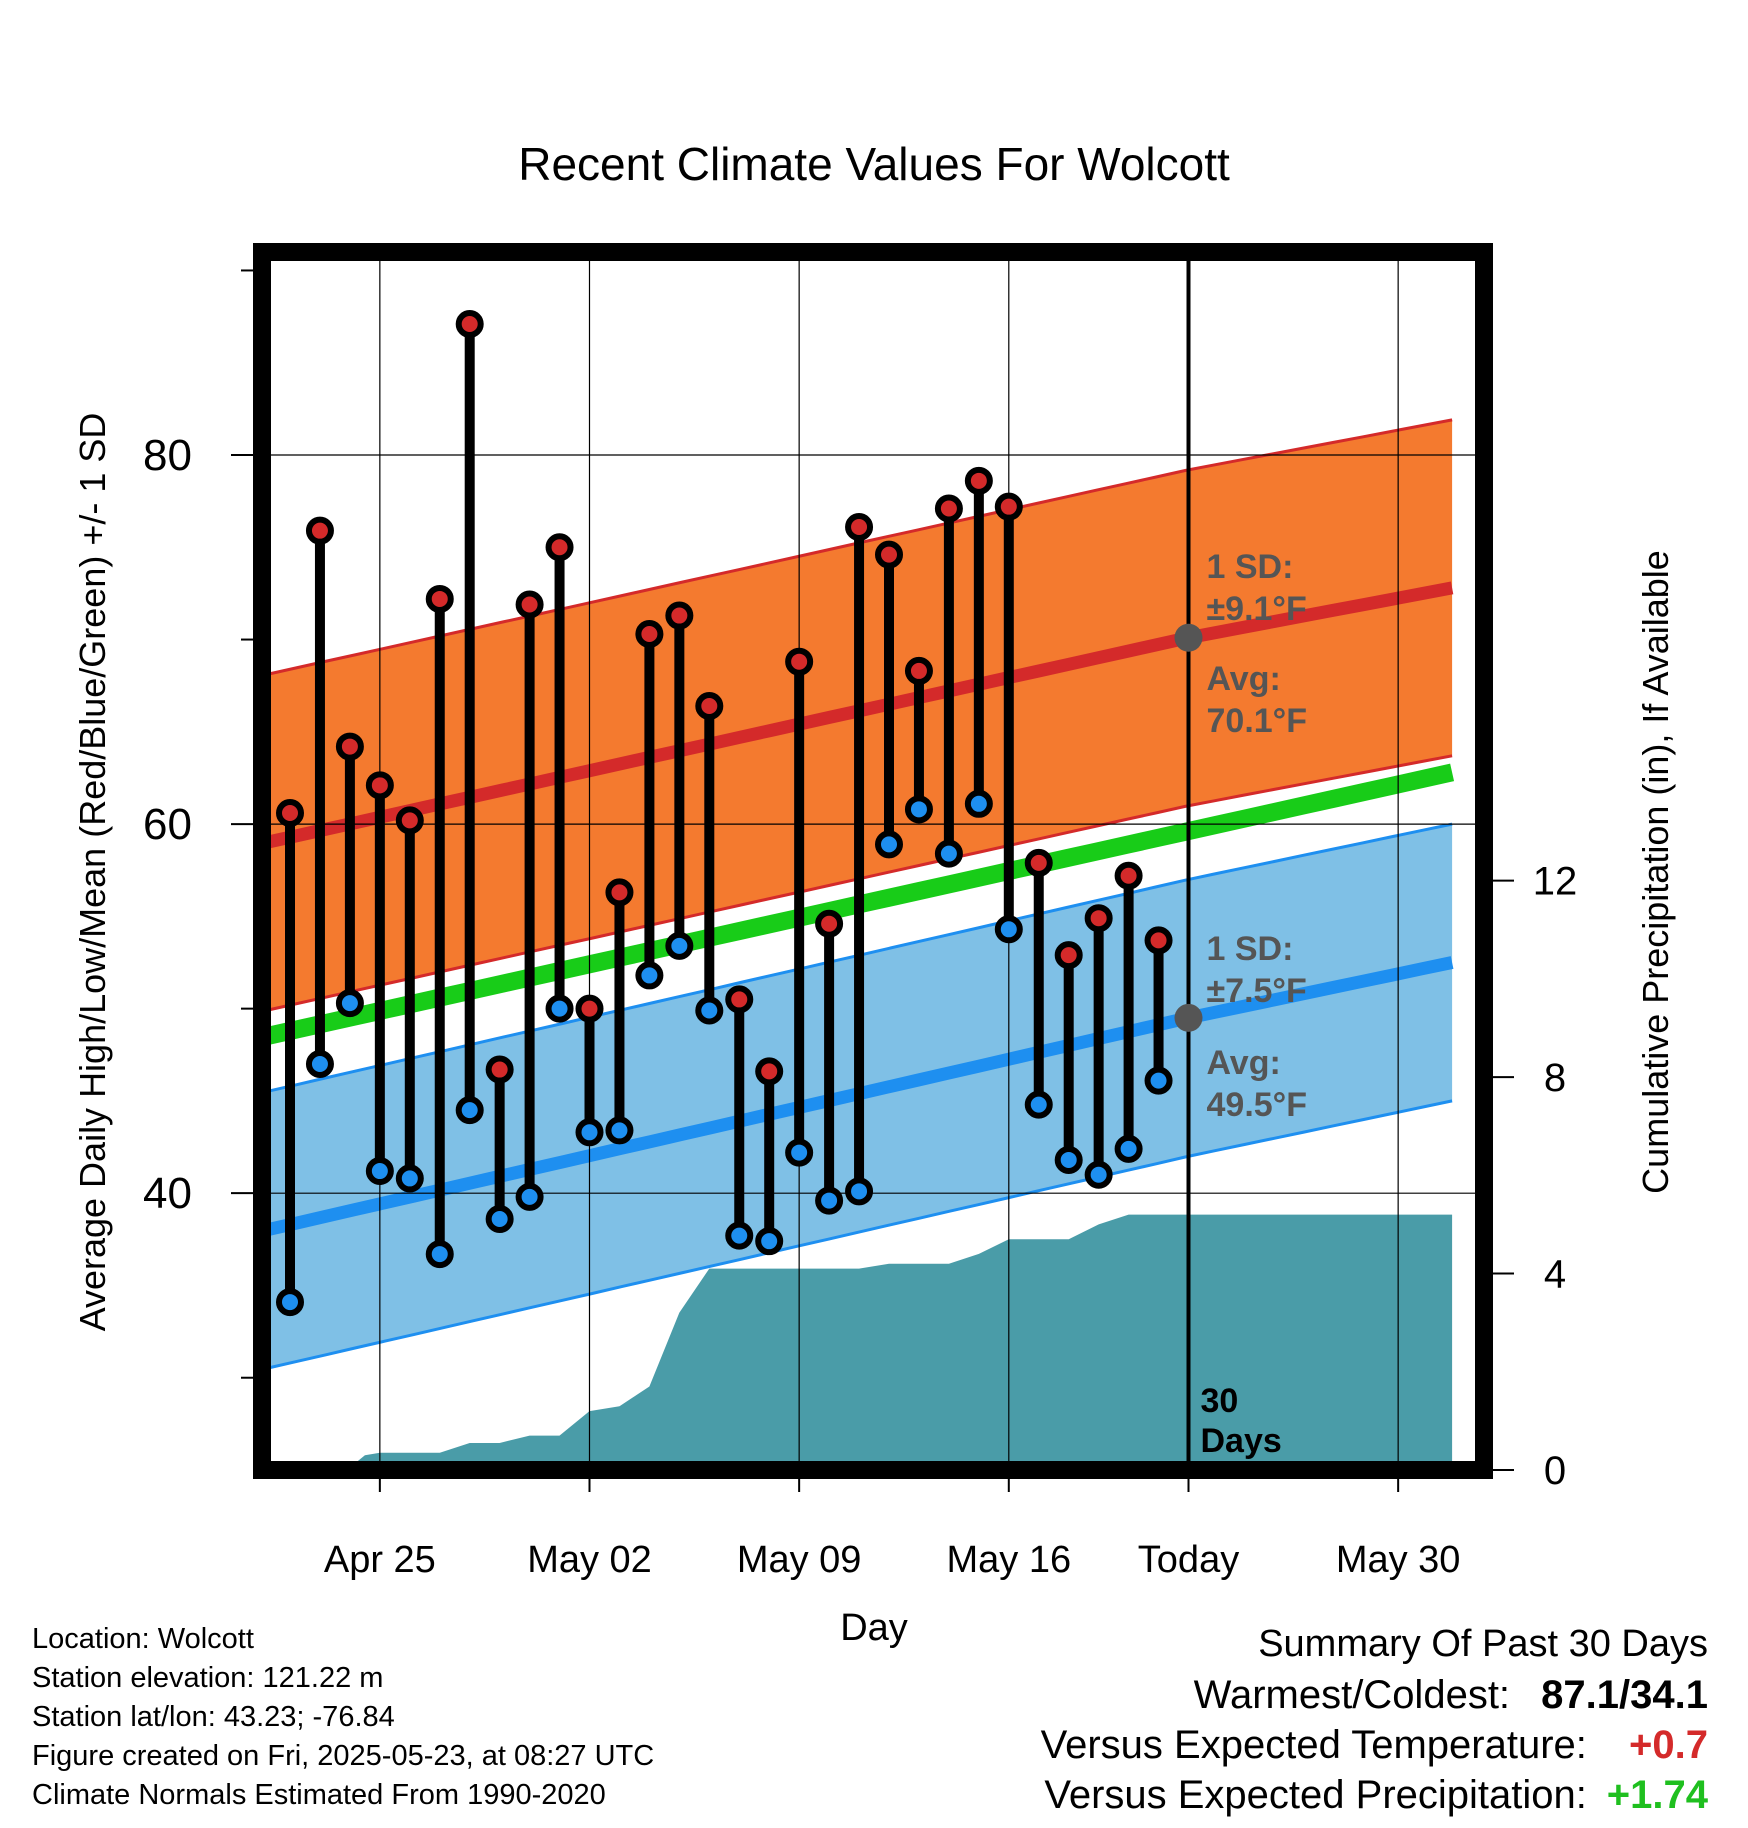  What do you see at coordinates (1315, 1795) in the screenshot?
I see `precipitation-label: Versus Expected Precipitation:` at bounding box center [1315, 1795].